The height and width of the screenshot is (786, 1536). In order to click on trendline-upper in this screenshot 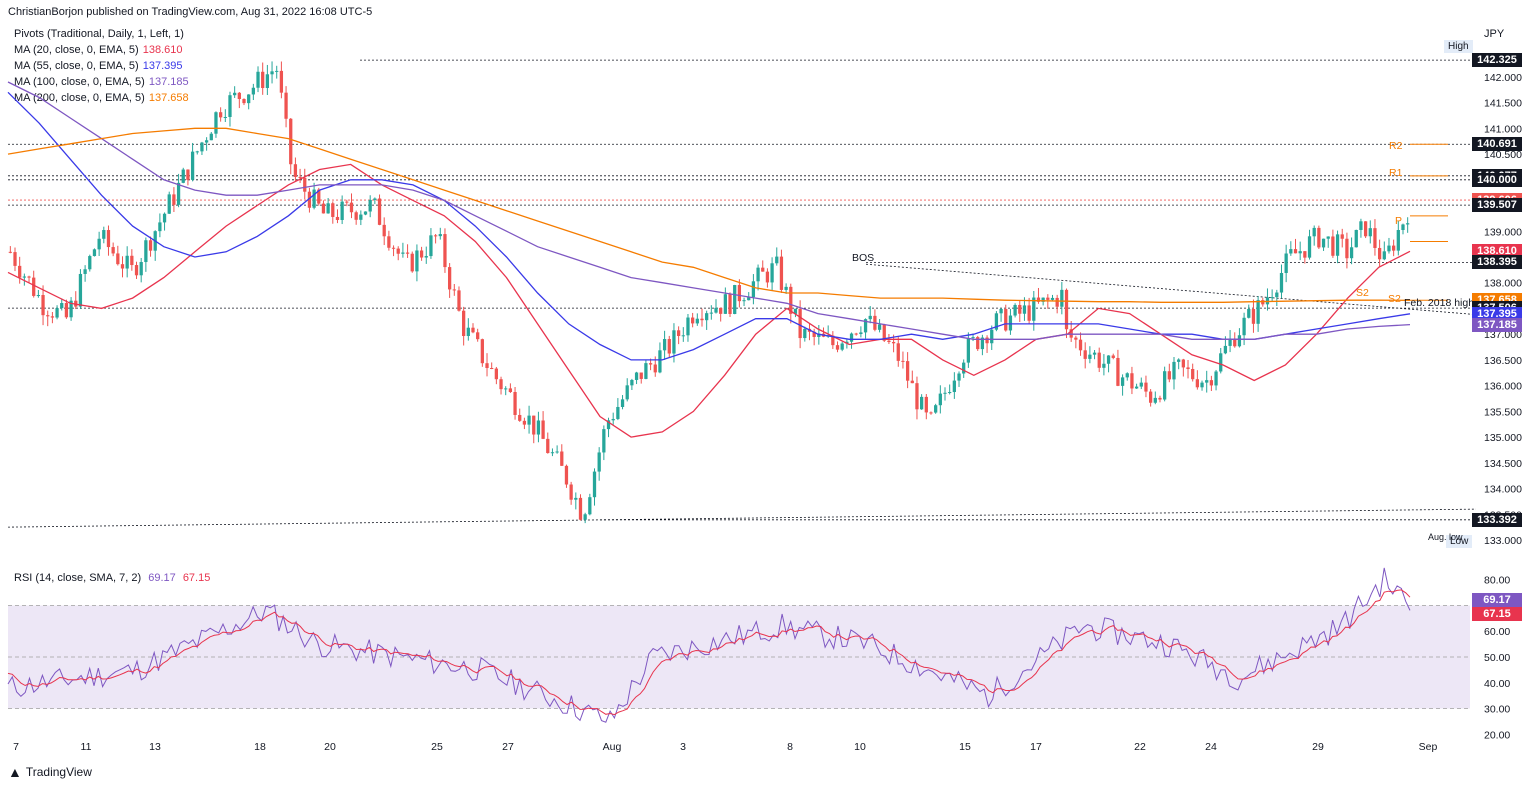, I will do `click(1171, 289)`.